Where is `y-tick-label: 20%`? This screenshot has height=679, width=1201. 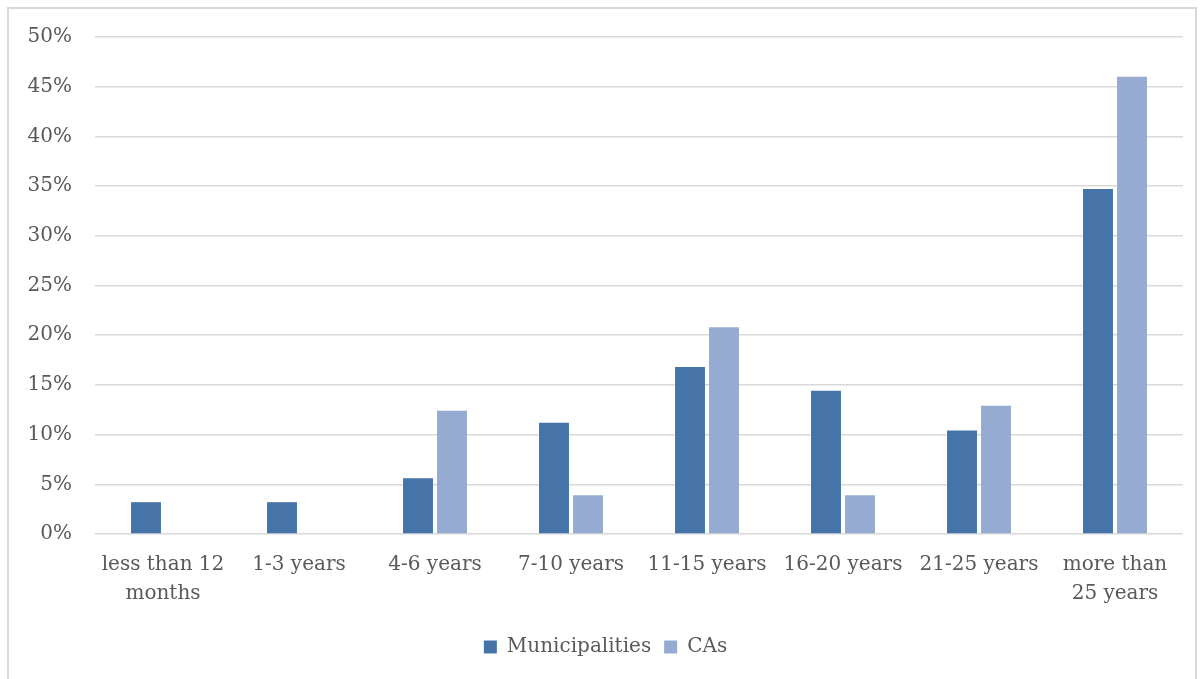
y-tick-label: 20% is located at coordinates (49, 333).